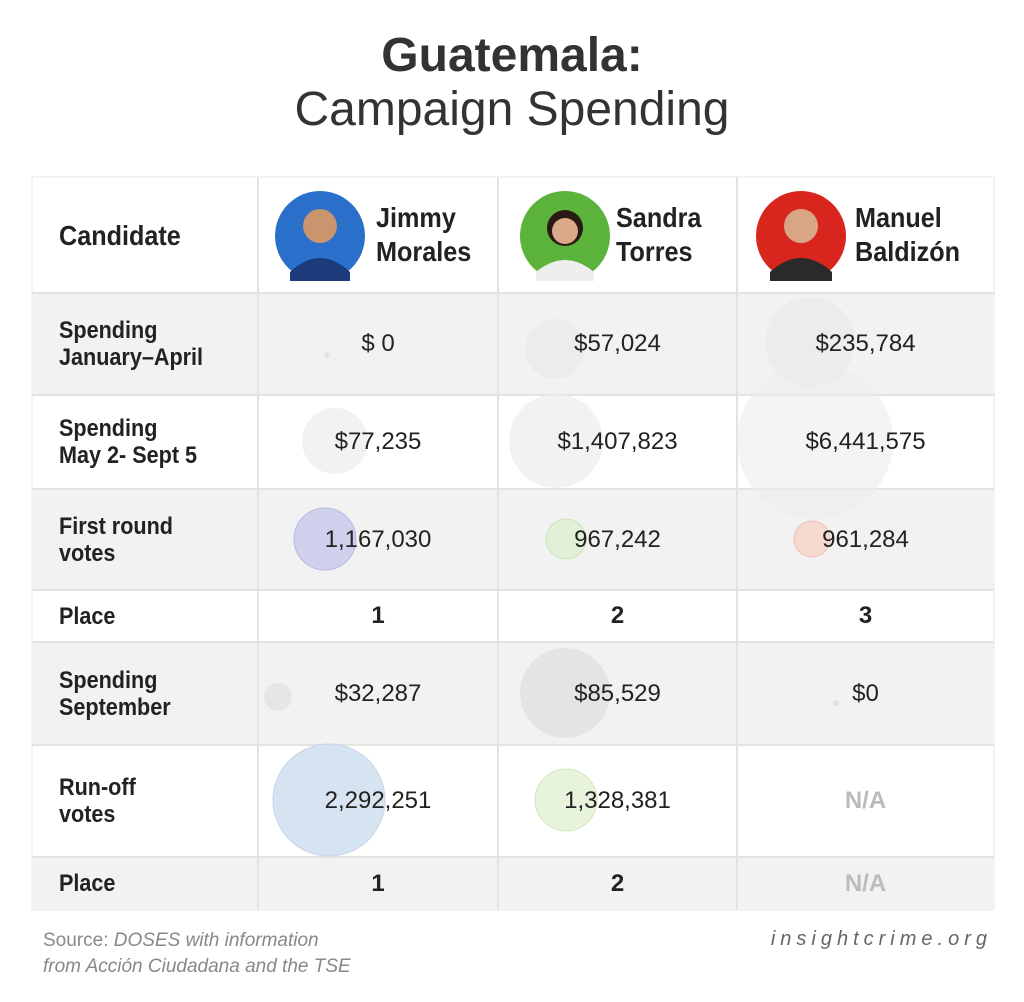  I want to click on name-line: Sandra, so click(659, 217).